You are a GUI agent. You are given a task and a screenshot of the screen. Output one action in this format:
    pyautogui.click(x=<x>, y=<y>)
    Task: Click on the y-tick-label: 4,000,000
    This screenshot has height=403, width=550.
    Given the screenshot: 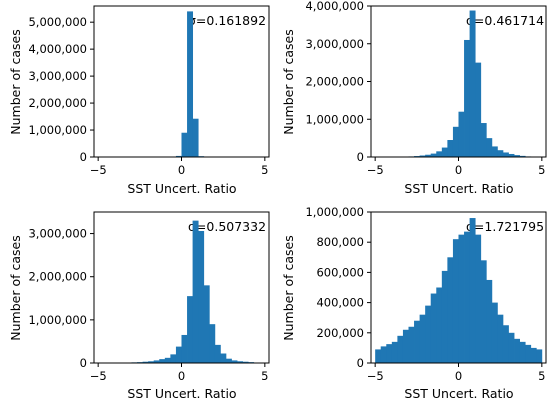 What is the action you would take?
    pyautogui.click(x=57, y=49)
    